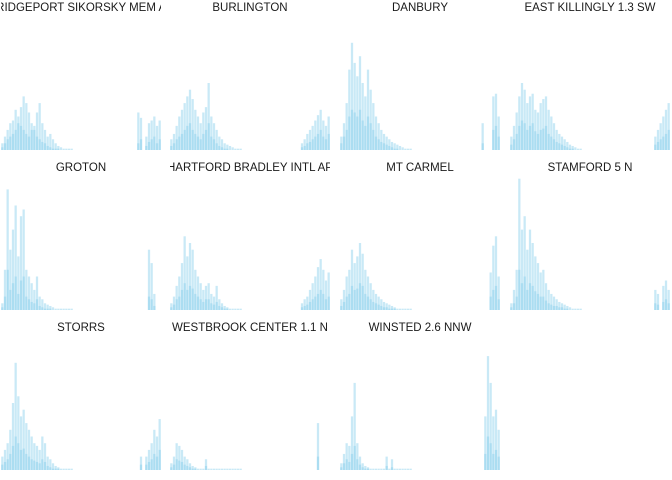 Image resolution: width=672 pixels, height=480 pixels. I want to click on facet-strip-text: STORRS, so click(81, 328).